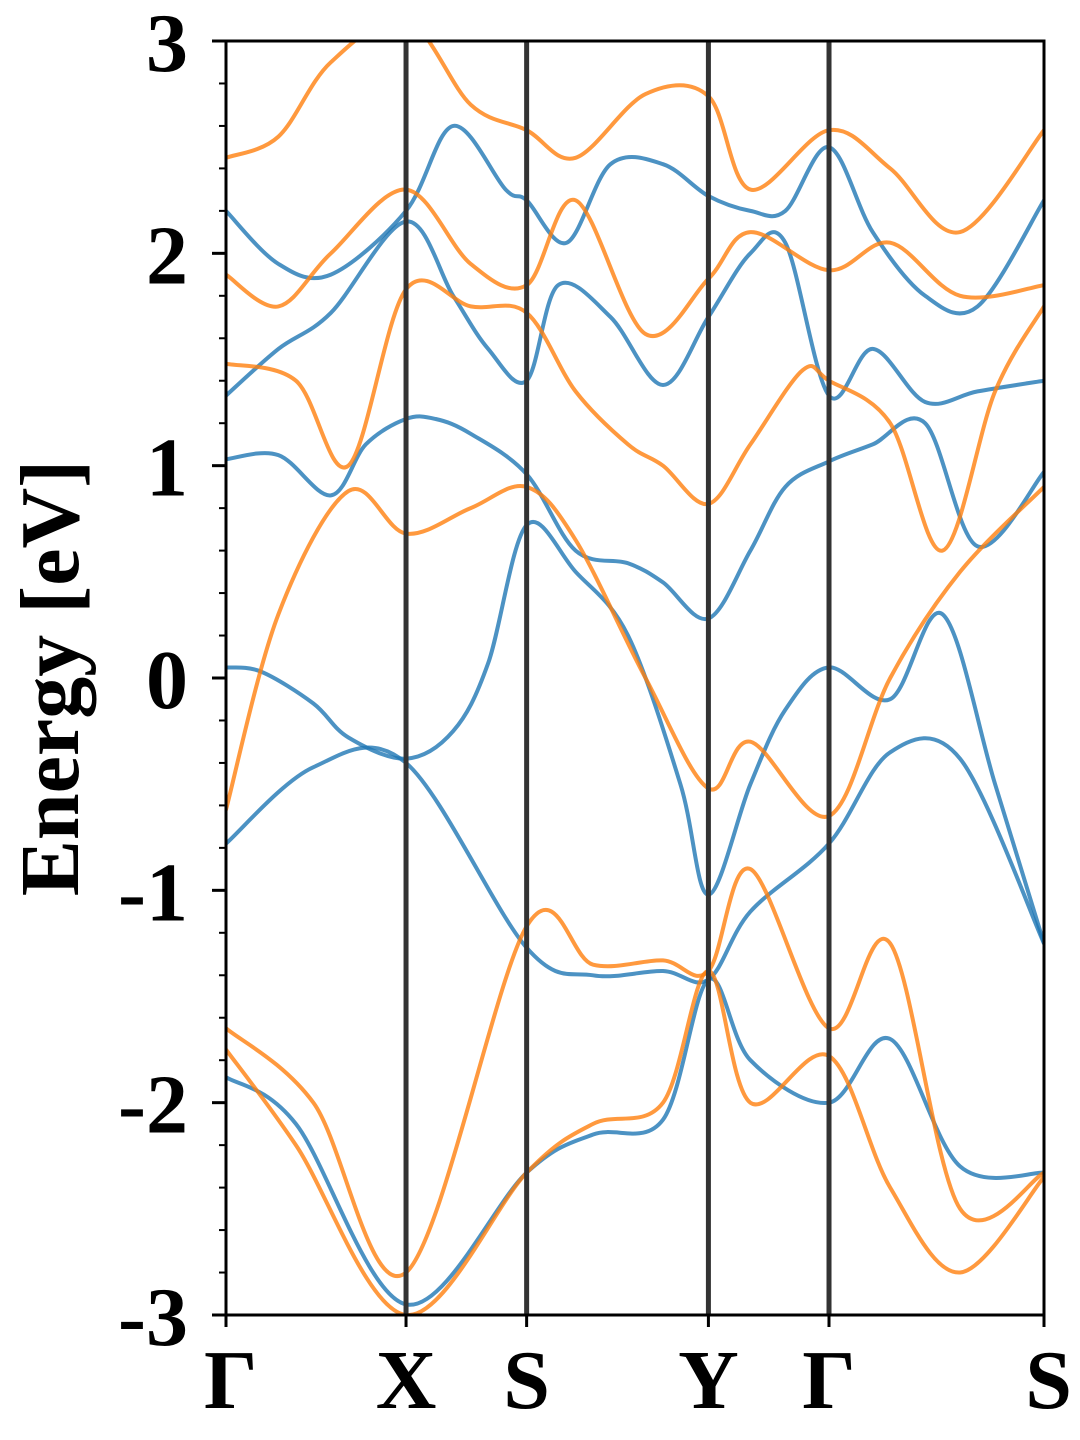  I want to click on y-tick-label: 3, so click(167, 45).